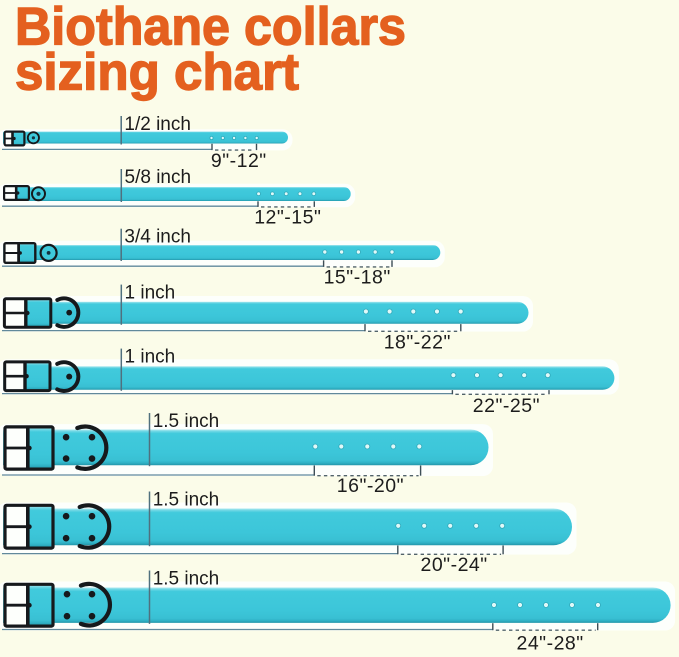  Describe the element at coordinates (287, 217) in the screenshot. I see `svg-text: 12"-15"` at that location.